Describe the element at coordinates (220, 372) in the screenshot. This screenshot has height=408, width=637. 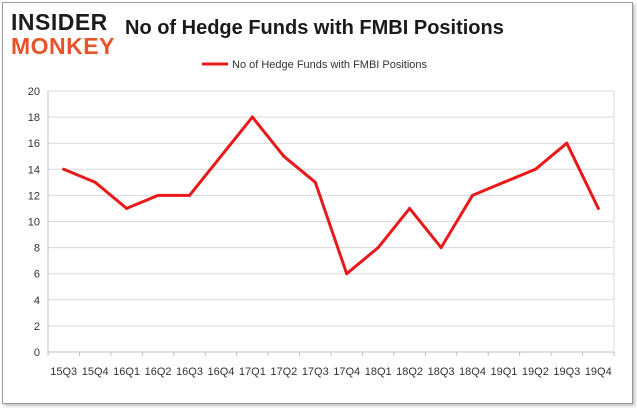
I see `x-tick-label: 16Q4` at that location.